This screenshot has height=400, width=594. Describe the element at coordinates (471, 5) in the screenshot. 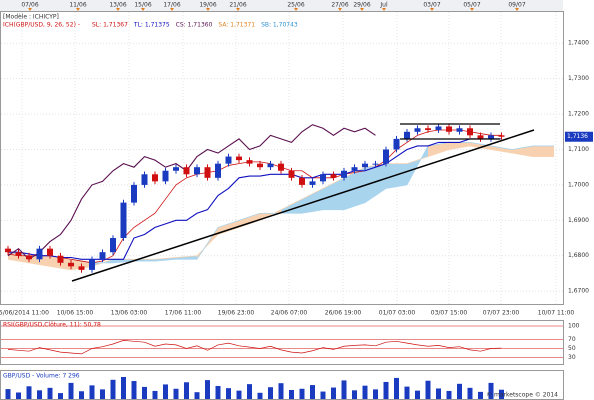

I see `top-date-label: 05/07` at that location.